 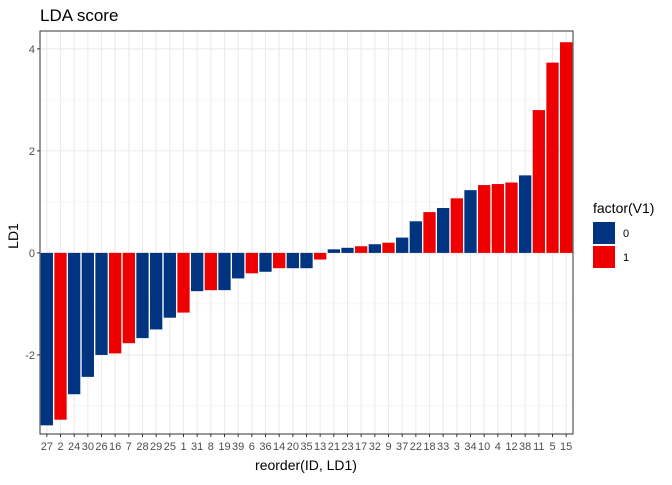 I want to click on y-tick-label: 4, so click(x=32, y=50).